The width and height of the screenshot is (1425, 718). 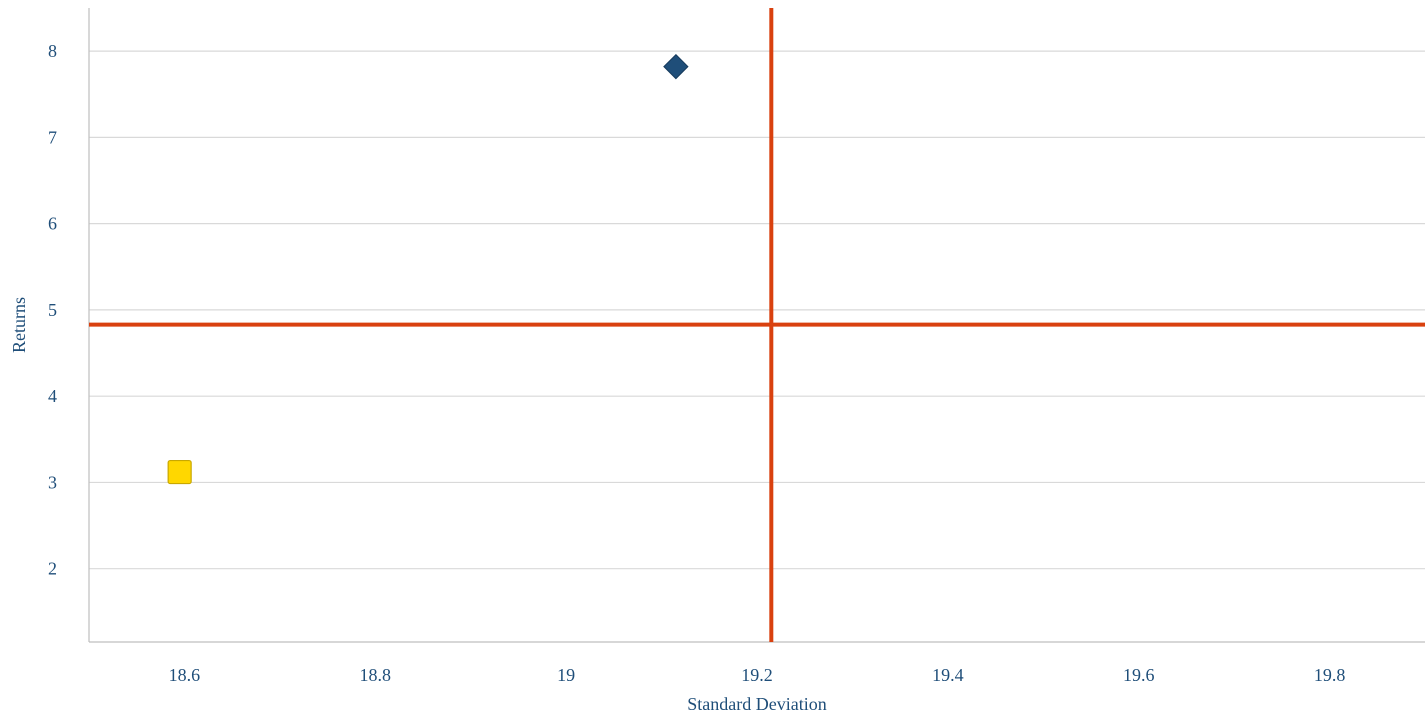 What do you see at coordinates (1330, 675) in the screenshot?
I see `x-tick-label: 19.8` at bounding box center [1330, 675].